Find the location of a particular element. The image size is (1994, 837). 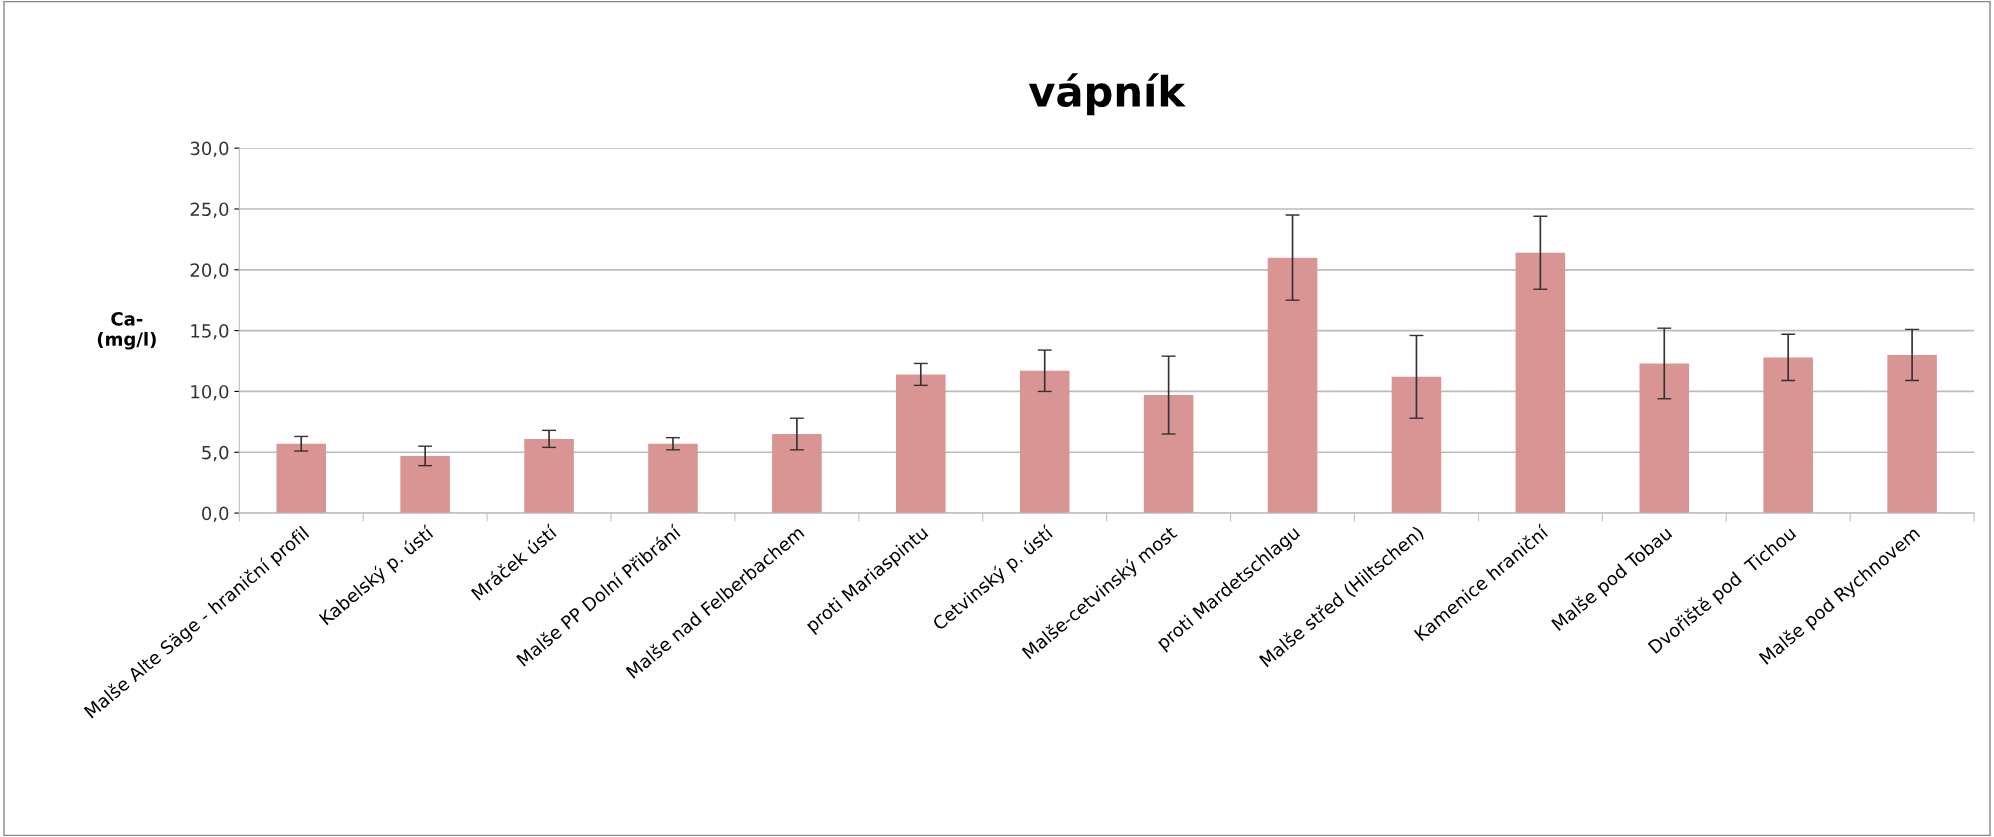

y-tick-label: 5,0 is located at coordinates (215, 453).